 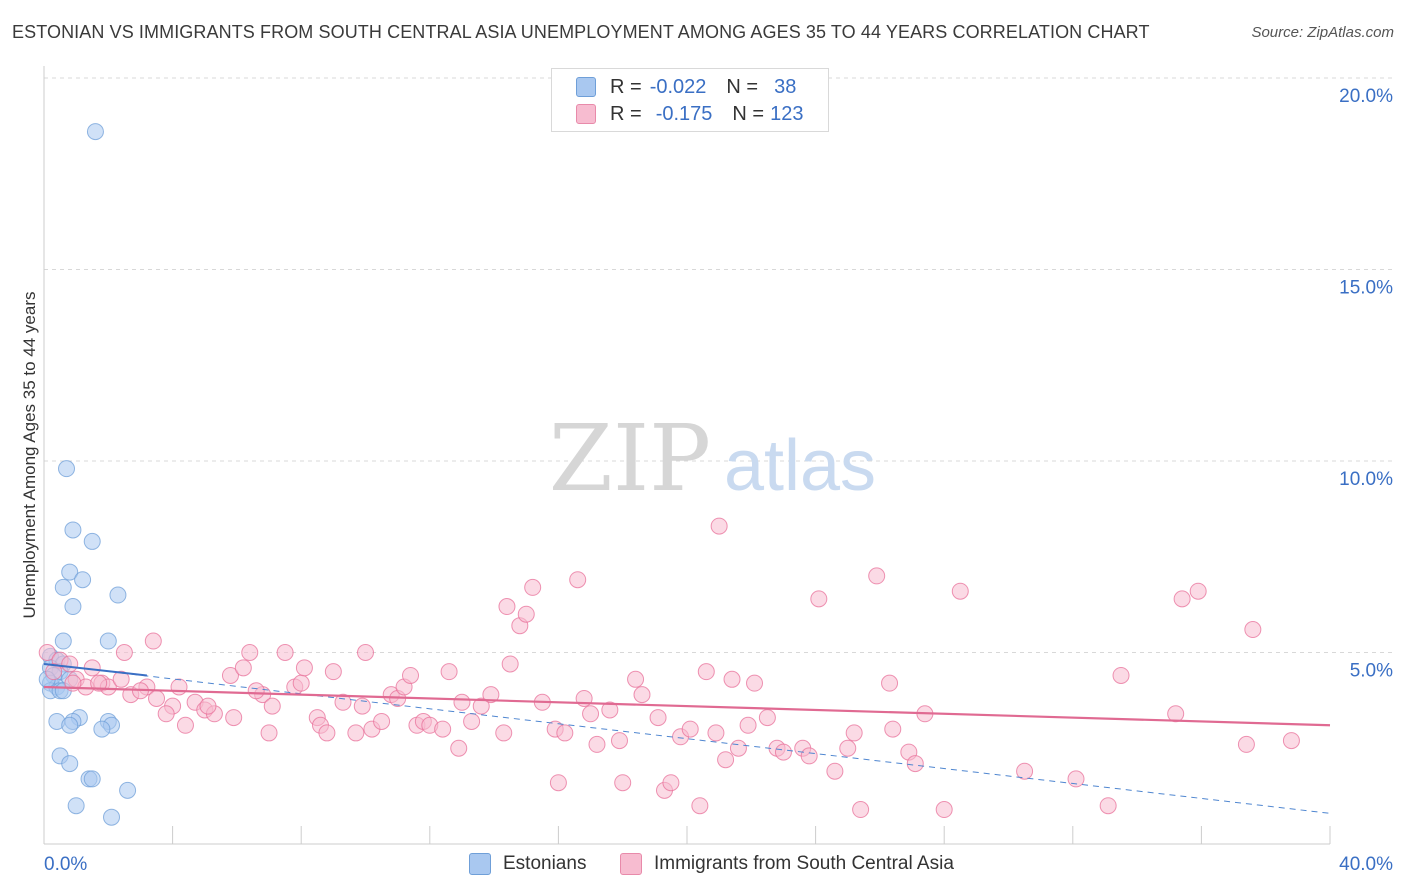 What do you see at coordinates (787, 113) in the screenshot?
I see `legend-n-value: 123` at bounding box center [787, 113].